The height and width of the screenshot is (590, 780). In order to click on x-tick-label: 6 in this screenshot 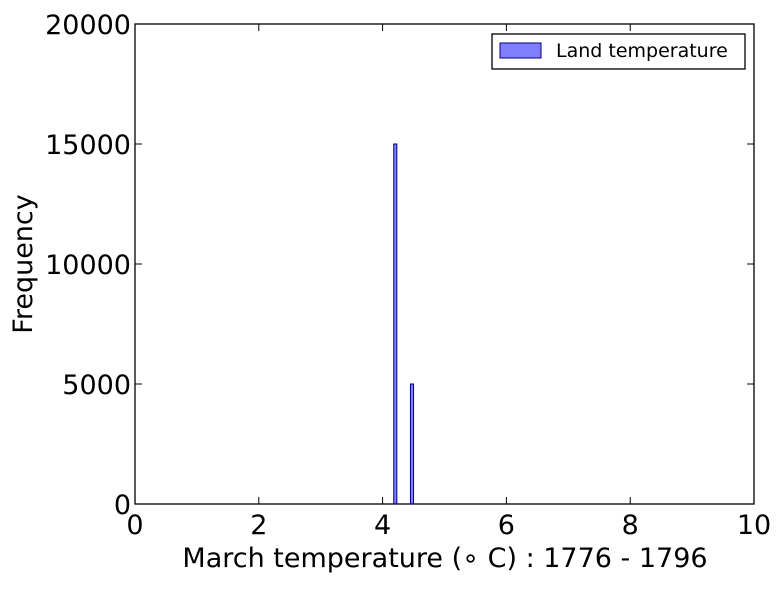, I will do `click(506, 525)`.